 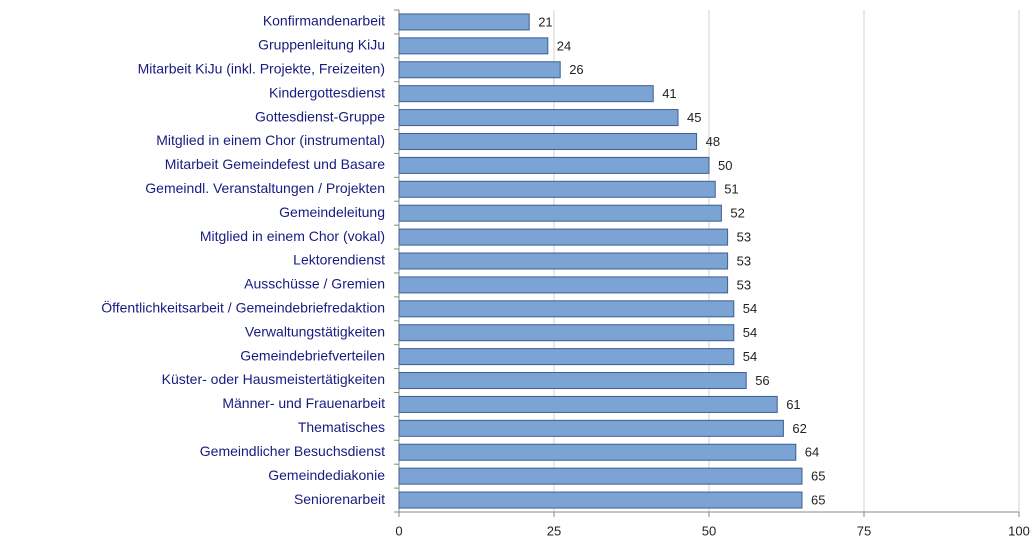 What do you see at coordinates (332, 212) in the screenshot?
I see `y-tick-label: Gemeindeleitung` at bounding box center [332, 212].